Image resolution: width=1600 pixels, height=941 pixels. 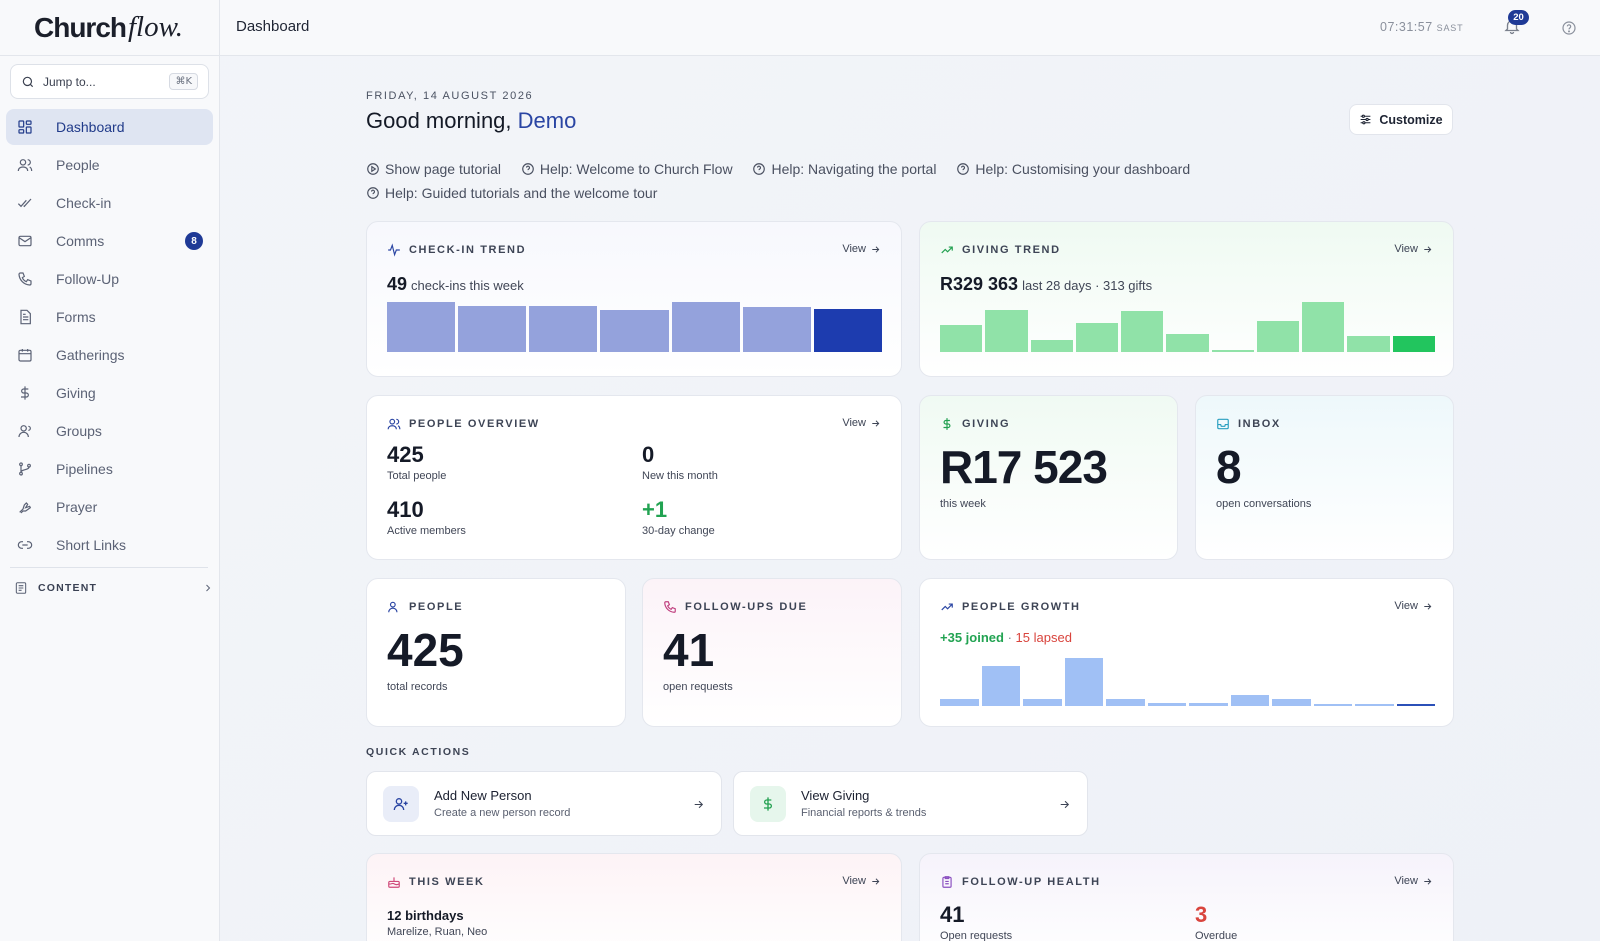 What do you see at coordinates (109, 317) in the screenshot?
I see `sidebar-item-forms: Forms` at bounding box center [109, 317].